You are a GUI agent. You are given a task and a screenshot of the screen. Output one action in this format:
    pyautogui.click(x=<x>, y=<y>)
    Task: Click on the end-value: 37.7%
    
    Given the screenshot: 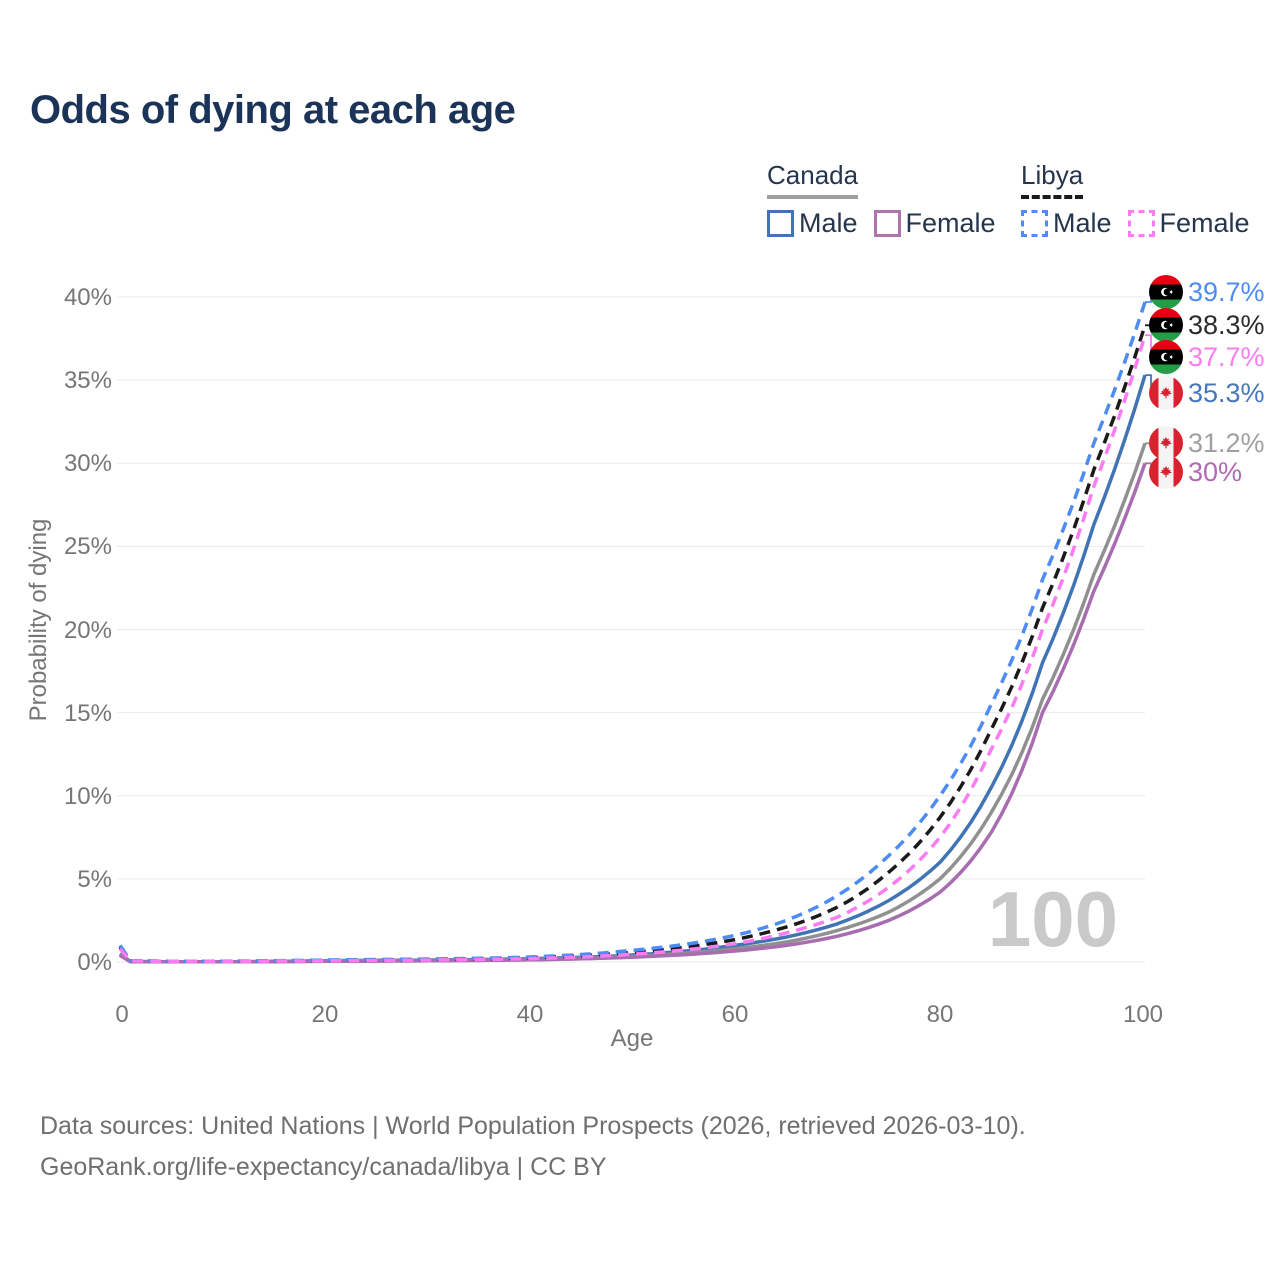 What is the action you would take?
    pyautogui.click(x=1226, y=357)
    